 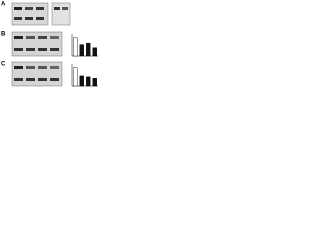 What do you see at coordinates (3, 5) in the screenshot?
I see `panel-label: A` at bounding box center [3, 5].